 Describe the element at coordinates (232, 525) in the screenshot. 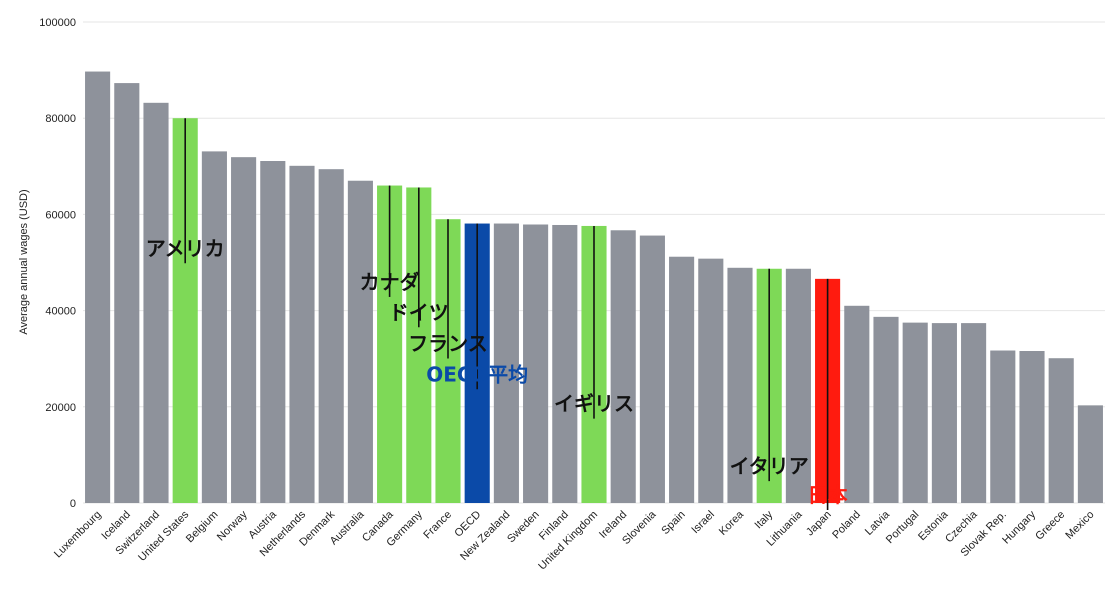

I see `x-tick-label: Norway` at that location.